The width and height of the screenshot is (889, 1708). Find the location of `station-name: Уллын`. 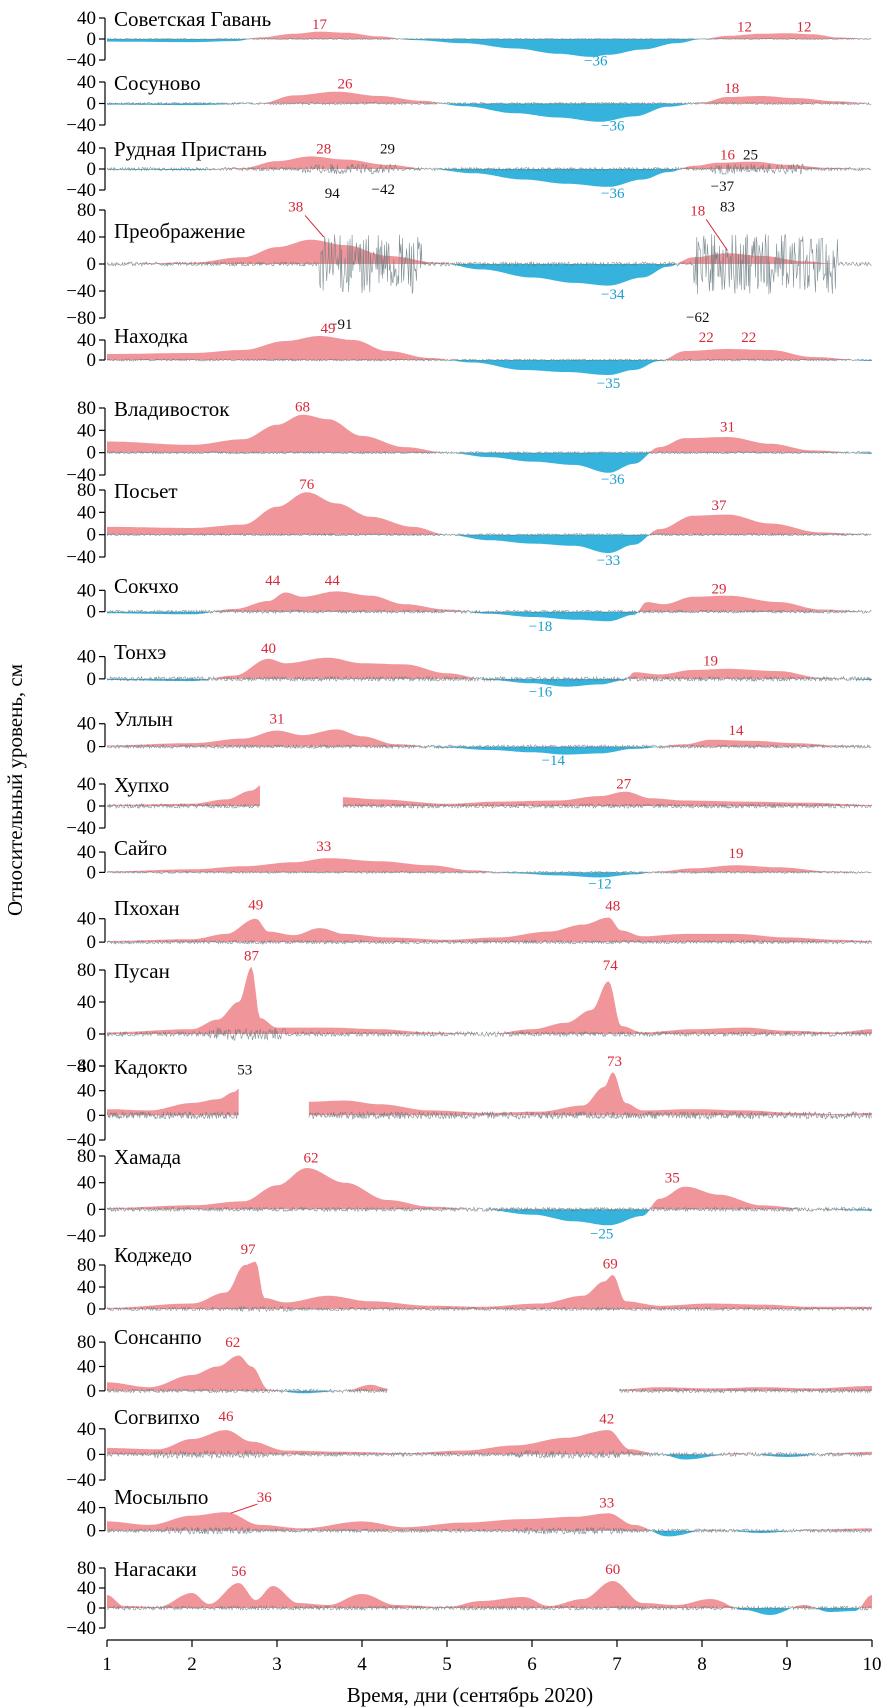

station-name: Уллын is located at coordinates (143, 719).